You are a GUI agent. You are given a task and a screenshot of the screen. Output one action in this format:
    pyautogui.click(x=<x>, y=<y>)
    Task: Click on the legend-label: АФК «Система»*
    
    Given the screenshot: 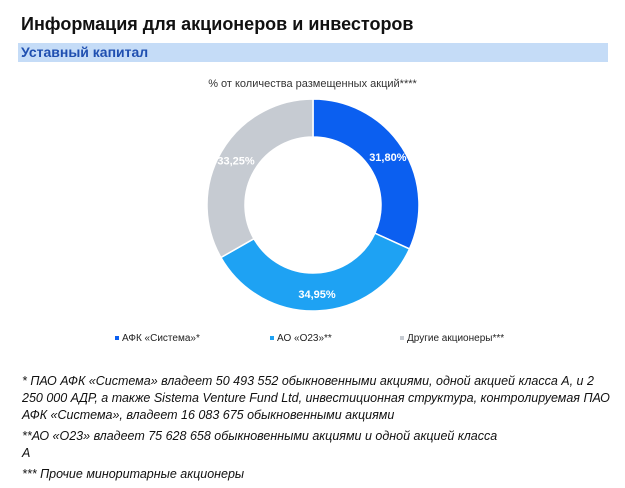 What is the action you would take?
    pyautogui.click(x=161, y=338)
    